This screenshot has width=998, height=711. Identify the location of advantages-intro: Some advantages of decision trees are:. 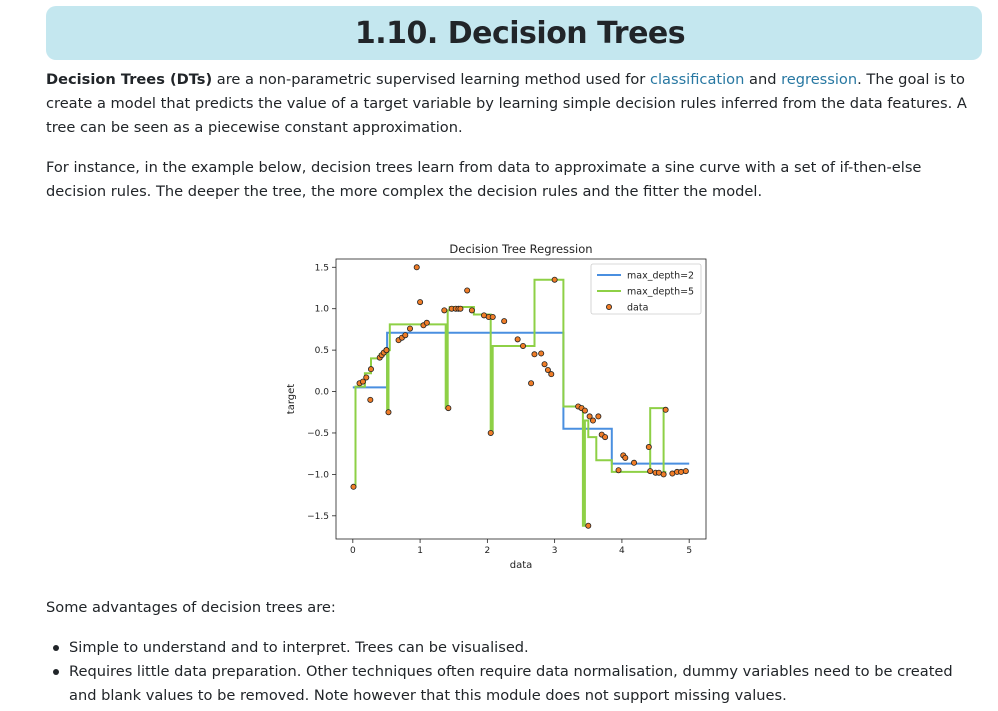
(191, 607).